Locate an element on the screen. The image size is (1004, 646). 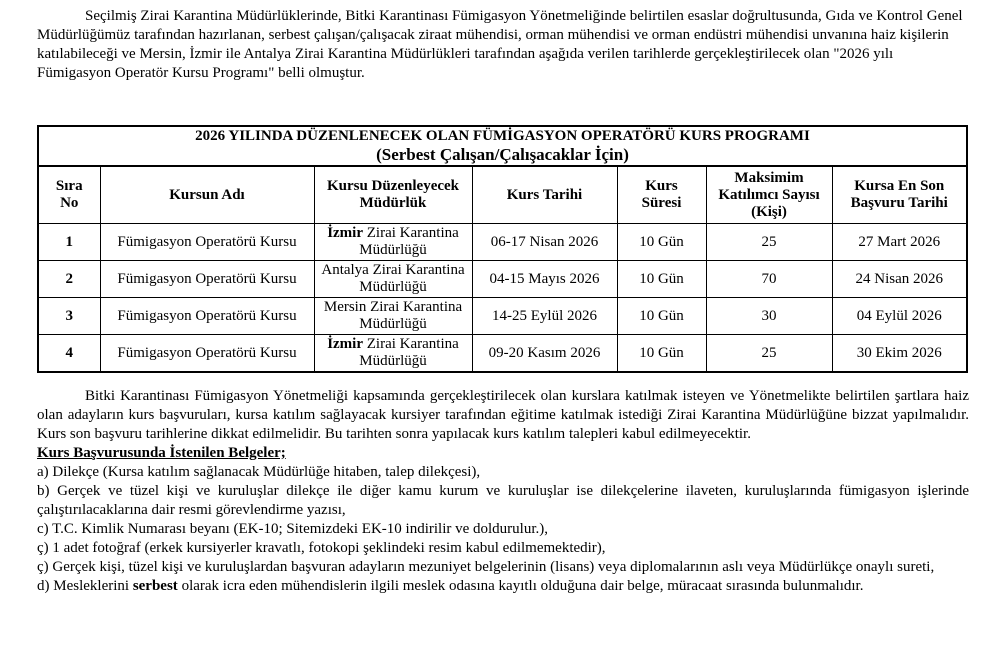
row-no: 4 is located at coordinates (69, 353).